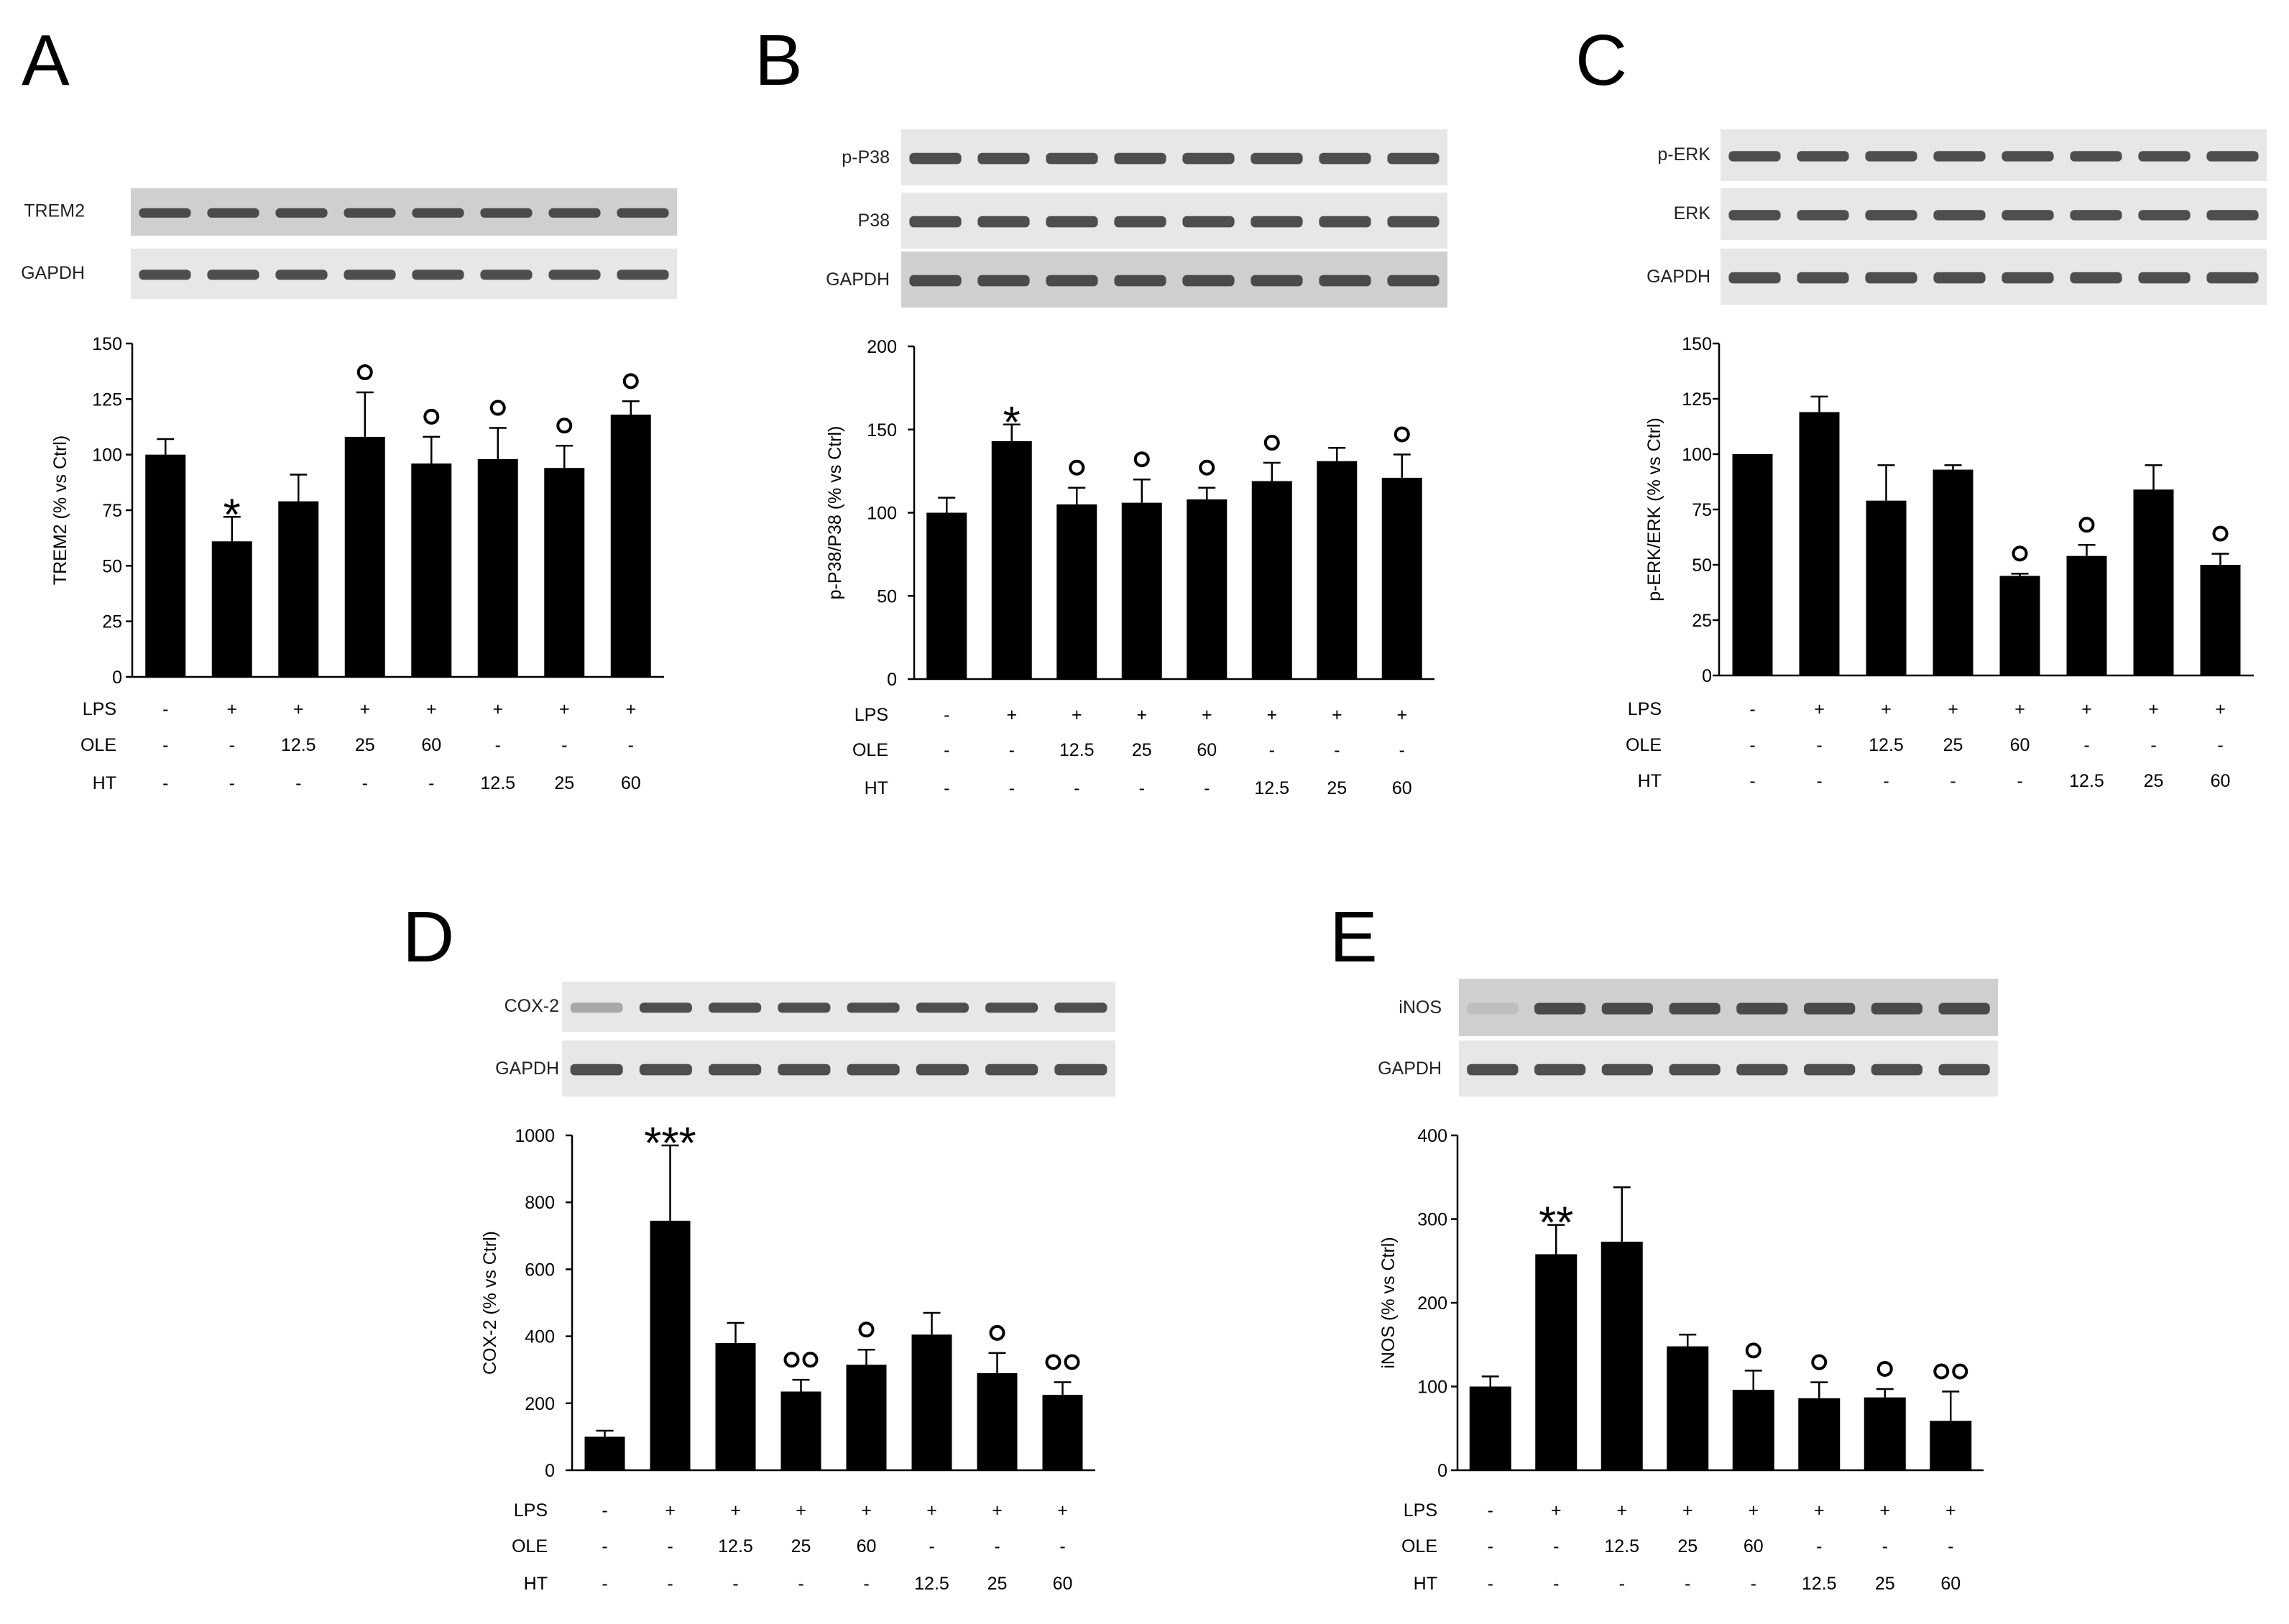 The height and width of the screenshot is (1624, 2289). What do you see at coordinates (670, 1143) in the screenshot?
I see `significance-star: ***` at bounding box center [670, 1143].